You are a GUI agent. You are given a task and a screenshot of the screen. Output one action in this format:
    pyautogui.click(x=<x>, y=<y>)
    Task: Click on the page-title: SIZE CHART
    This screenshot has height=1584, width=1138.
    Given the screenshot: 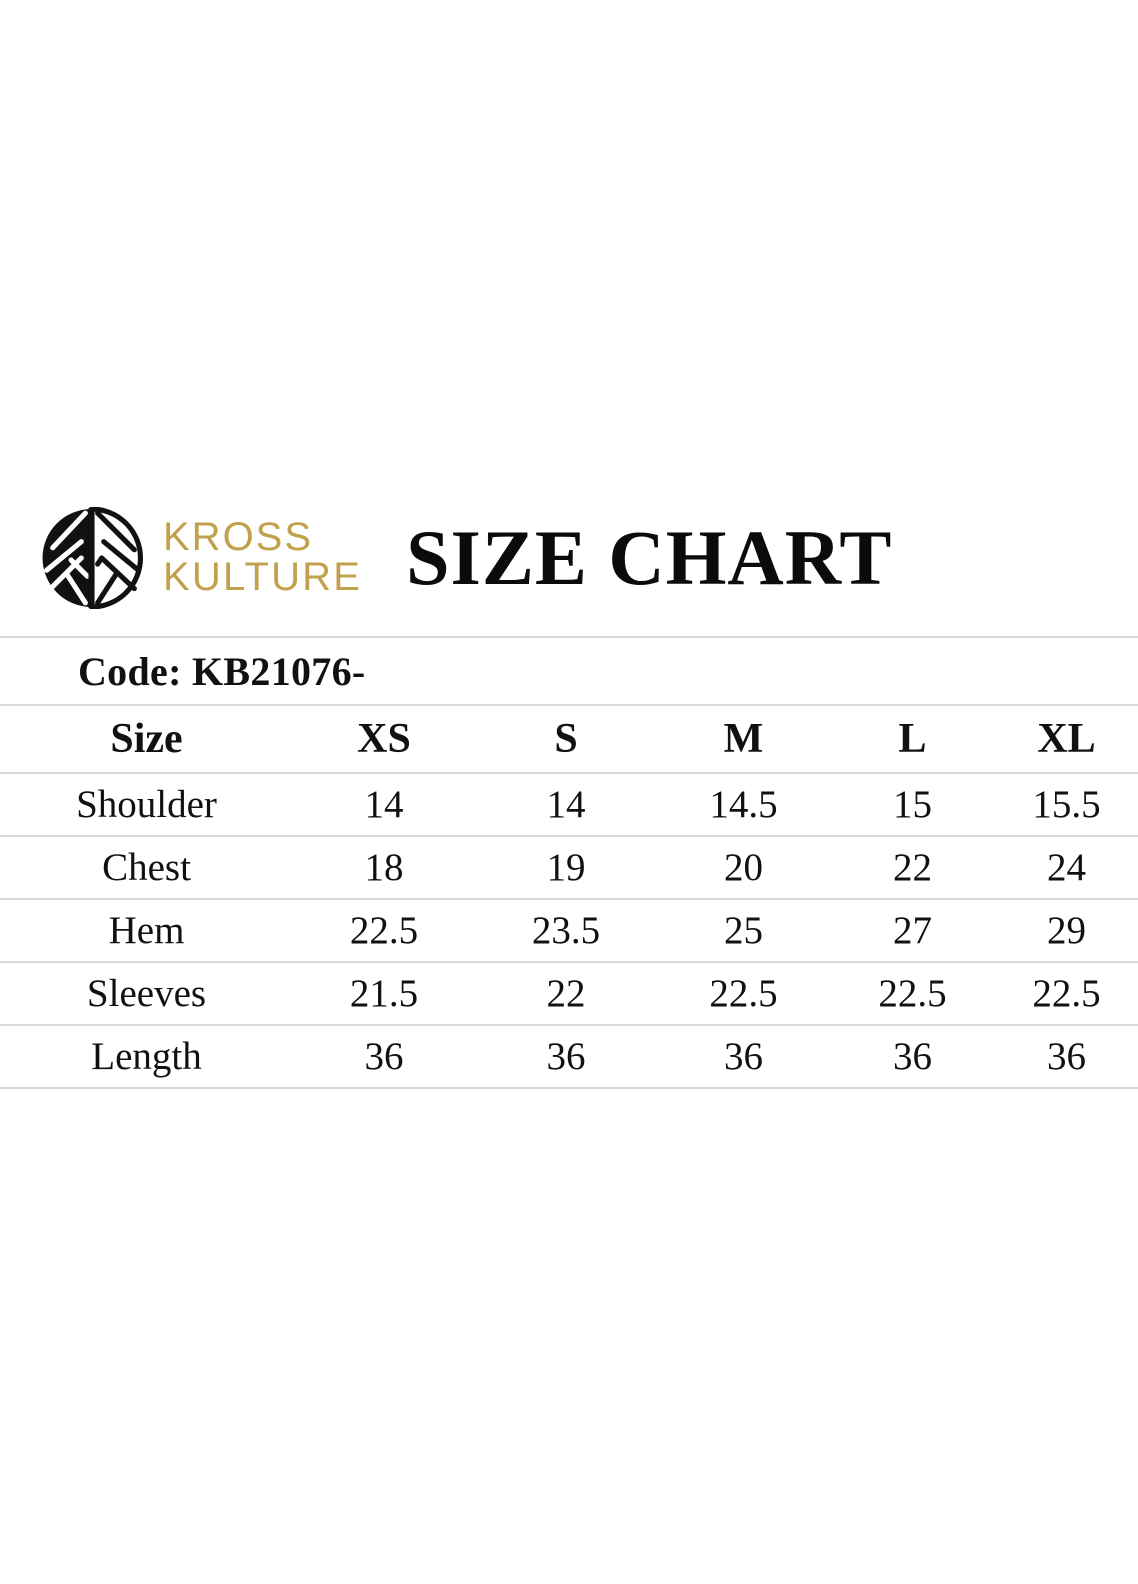 What is the action you would take?
    pyautogui.click(x=649, y=557)
    